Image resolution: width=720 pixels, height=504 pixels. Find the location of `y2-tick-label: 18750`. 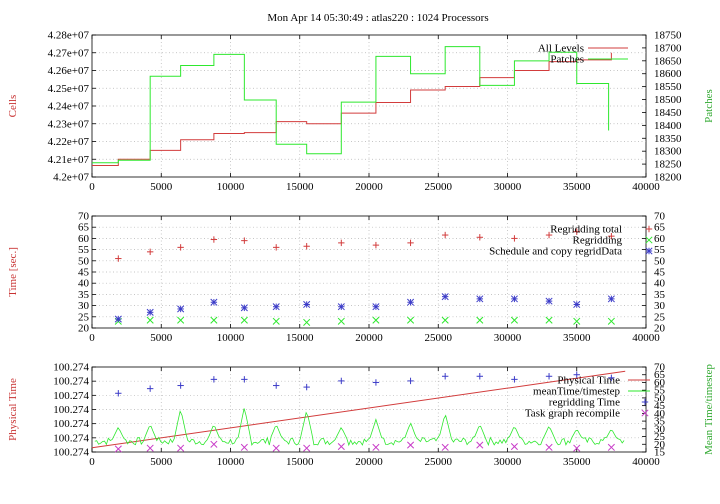

y2-tick-label: 18750 is located at coordinates (668, 36).